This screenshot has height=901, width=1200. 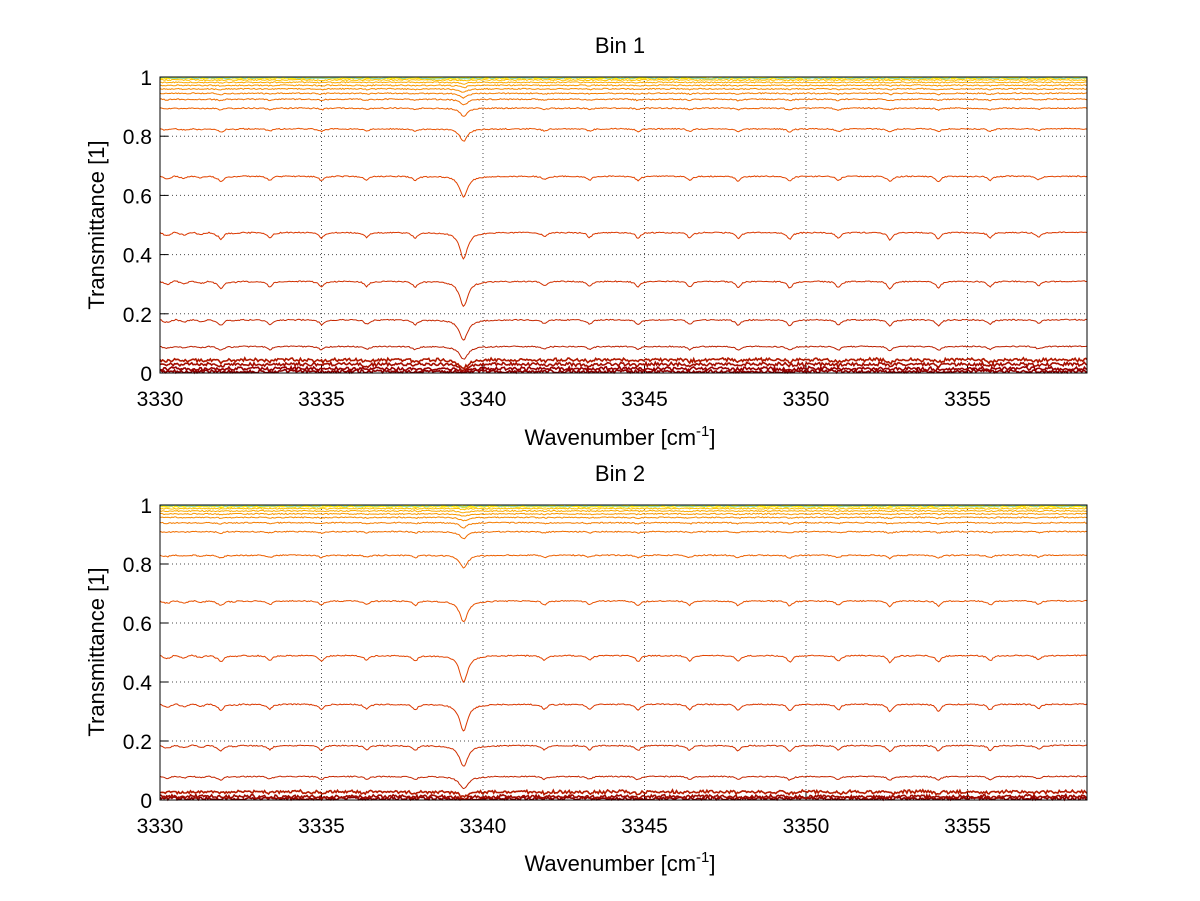 What do you see at coordinates (620, 45) in the screenshot?
I see `chart-title: Bin 1` at bounding box center [620, 45].